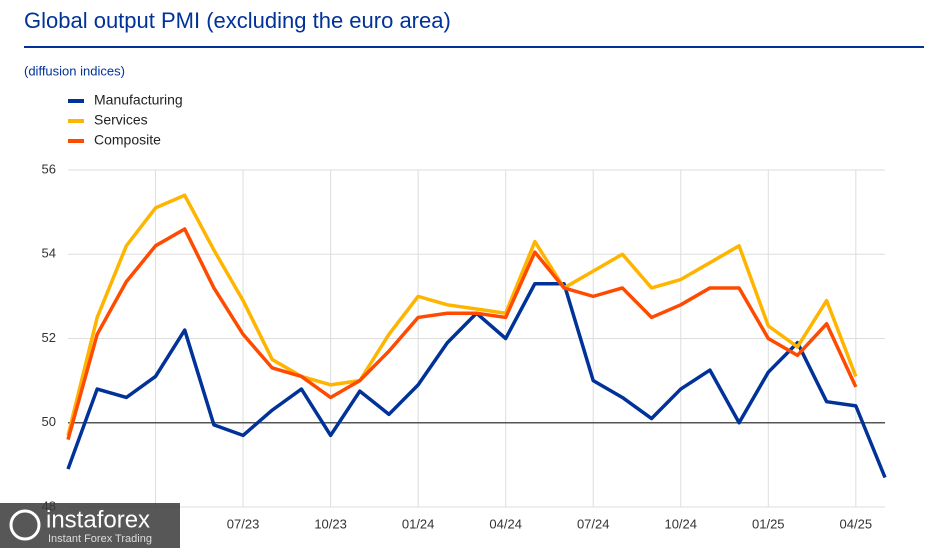  What do you see at coordinates (768, 523) in the screenshot?
I see `x-tick-label: 01/25` at bounding box center [768, 523].